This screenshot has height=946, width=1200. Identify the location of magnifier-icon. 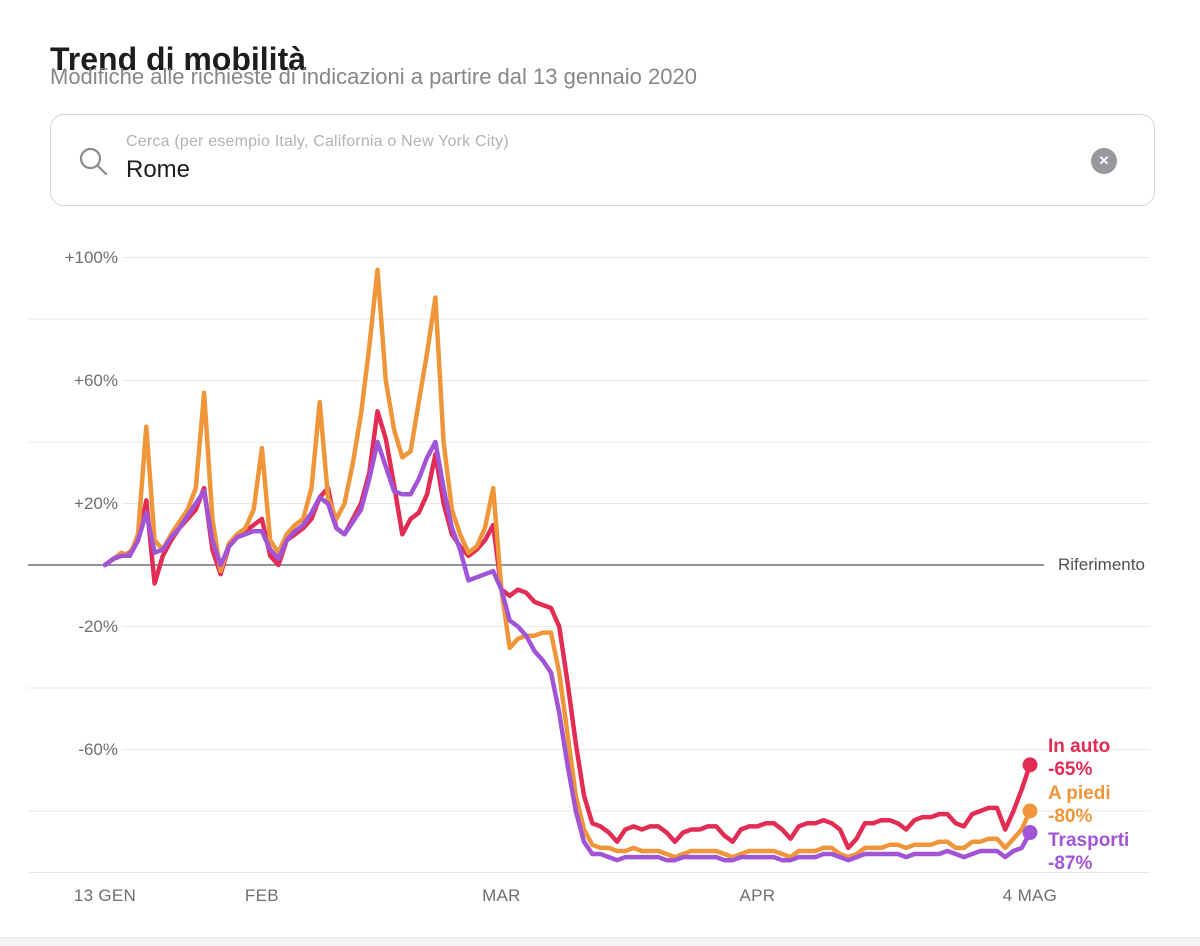
(93, 161).